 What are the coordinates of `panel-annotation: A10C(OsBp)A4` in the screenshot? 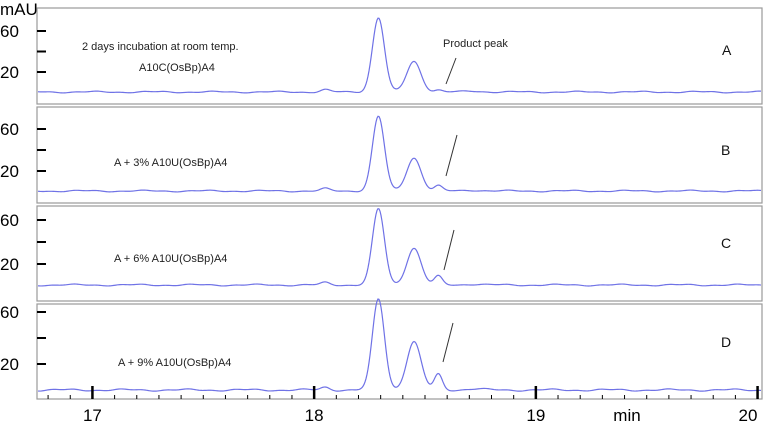 It's located at (177, 68).